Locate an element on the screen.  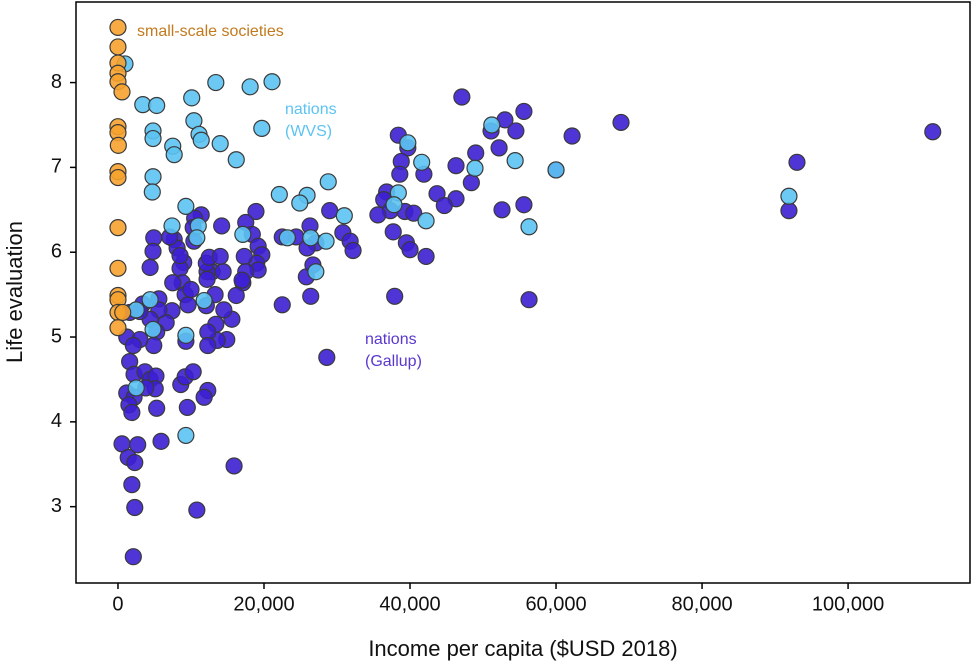
y-tick-label: 8 is located at coordinates (56, 82).